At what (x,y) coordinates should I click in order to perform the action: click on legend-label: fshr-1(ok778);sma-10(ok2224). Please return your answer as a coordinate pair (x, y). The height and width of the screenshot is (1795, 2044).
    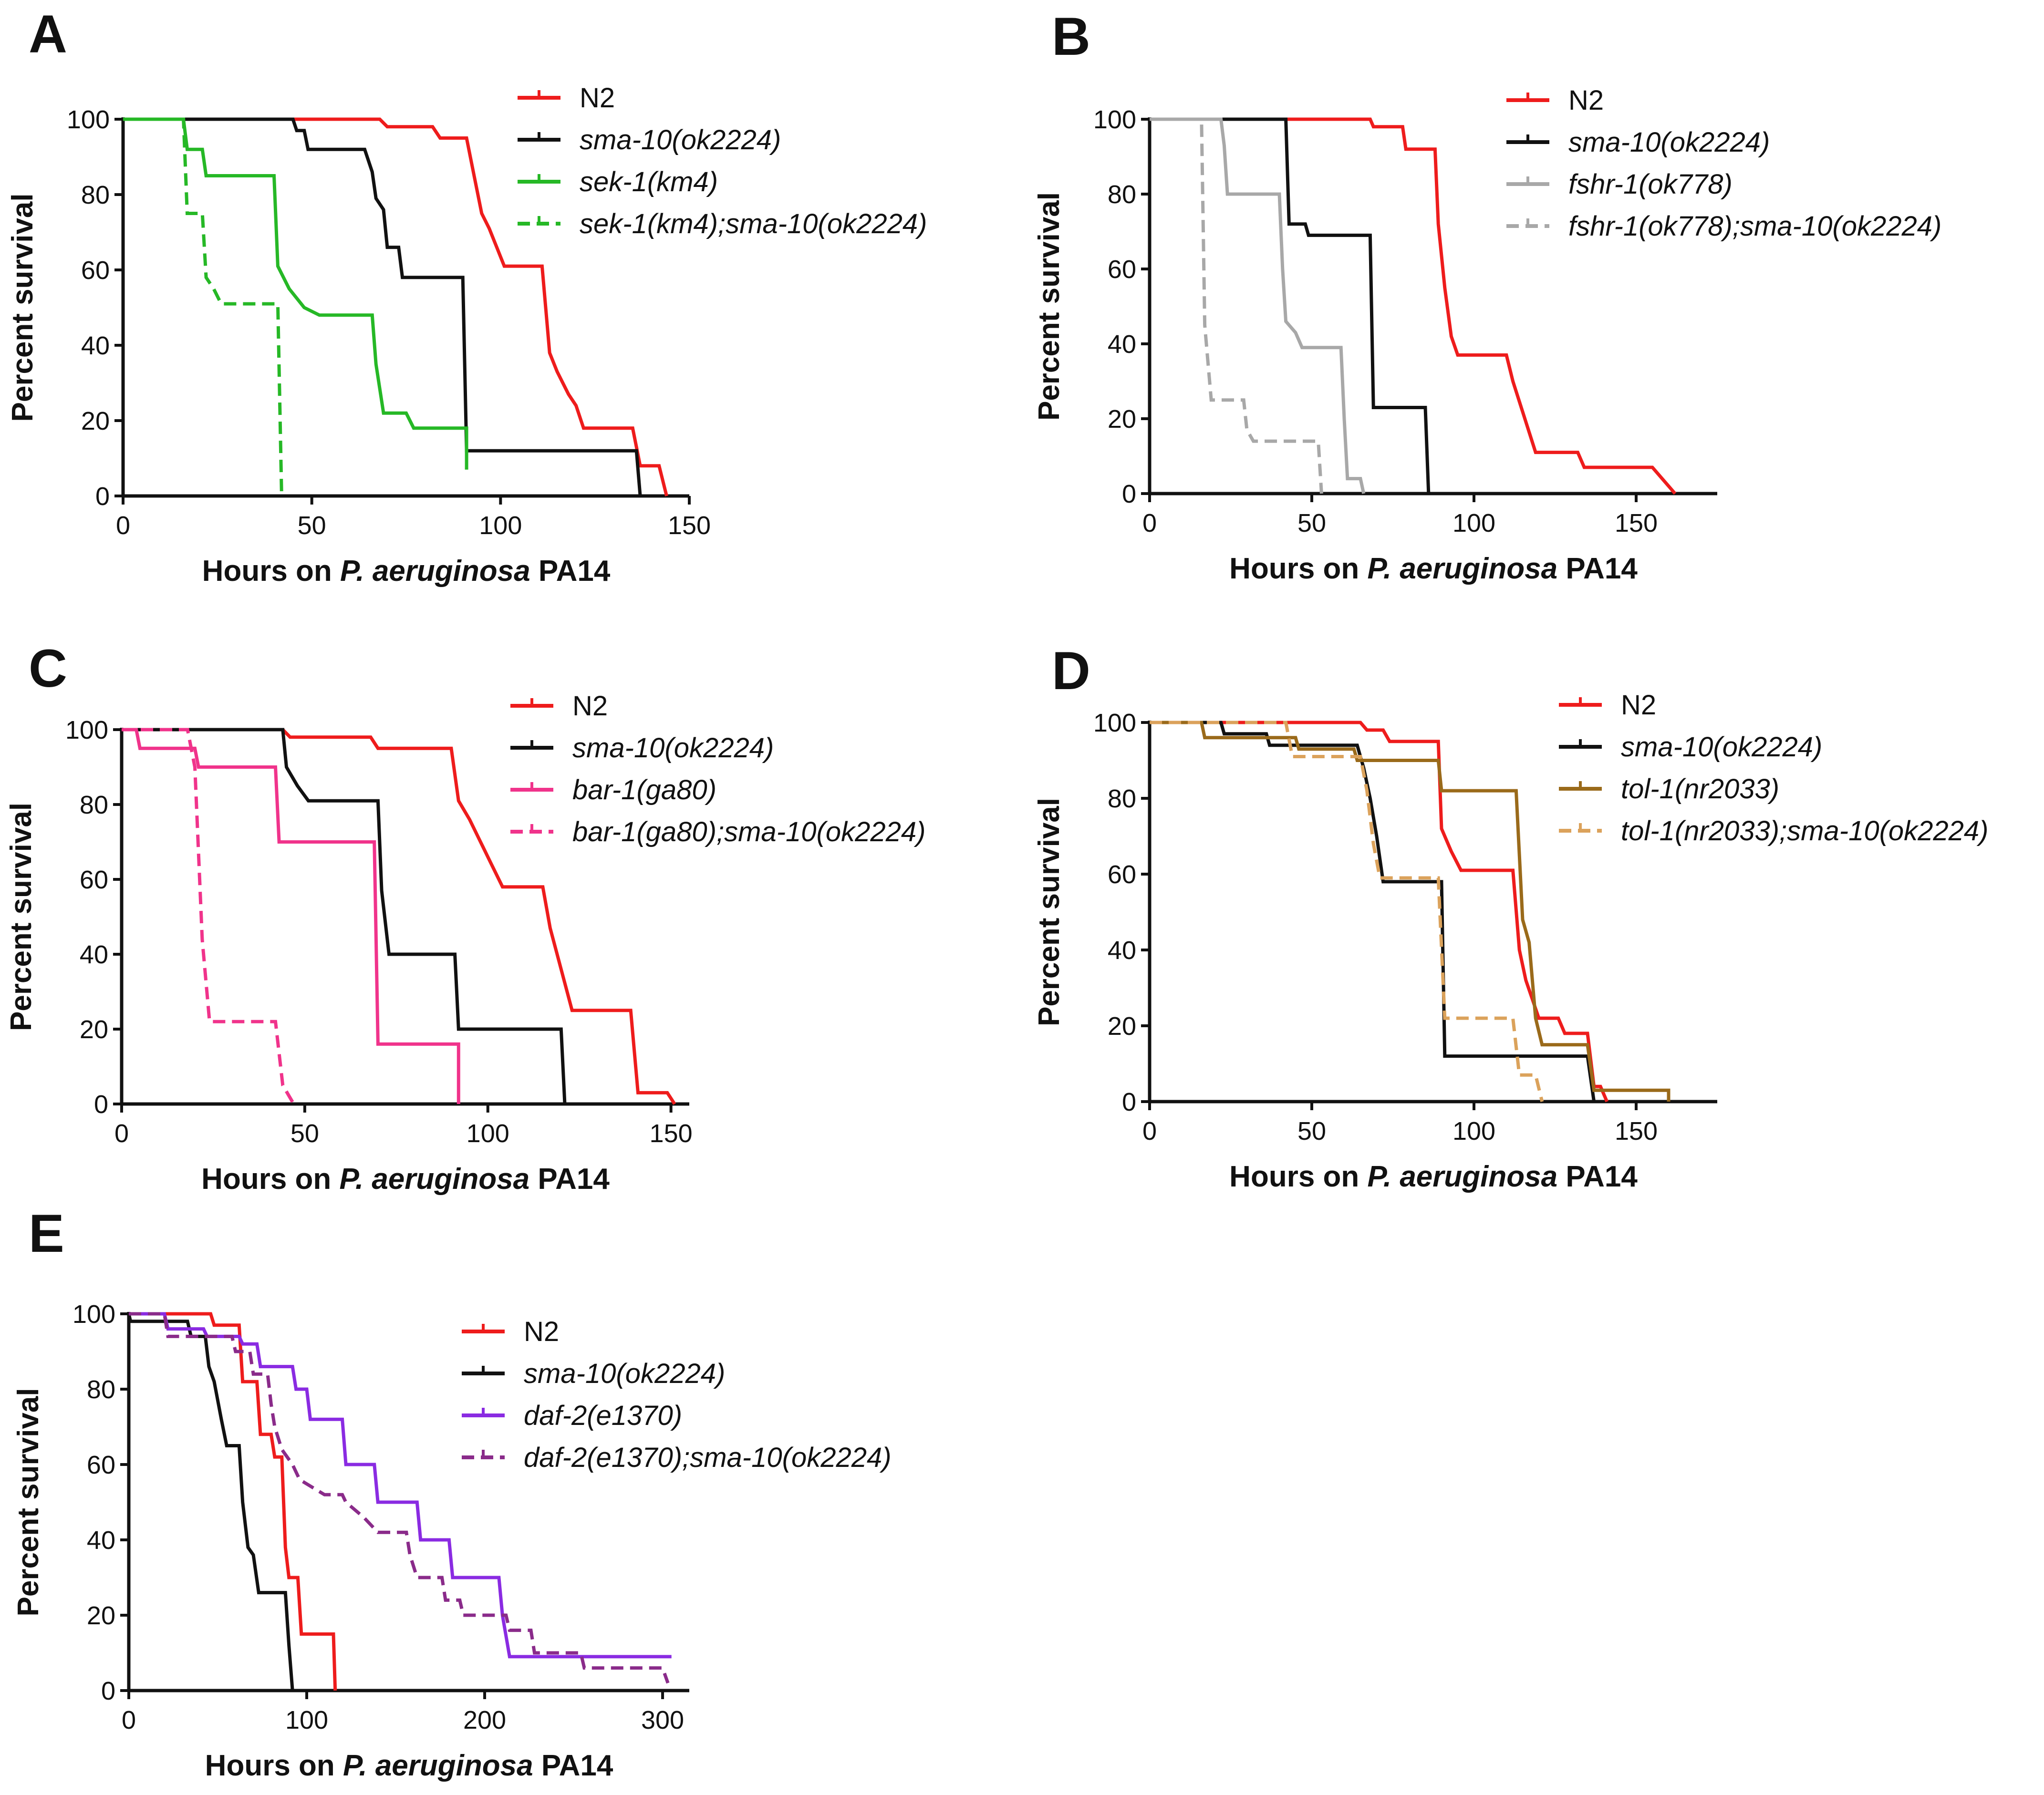
    Looking at the image, I should click on (1754, 227).